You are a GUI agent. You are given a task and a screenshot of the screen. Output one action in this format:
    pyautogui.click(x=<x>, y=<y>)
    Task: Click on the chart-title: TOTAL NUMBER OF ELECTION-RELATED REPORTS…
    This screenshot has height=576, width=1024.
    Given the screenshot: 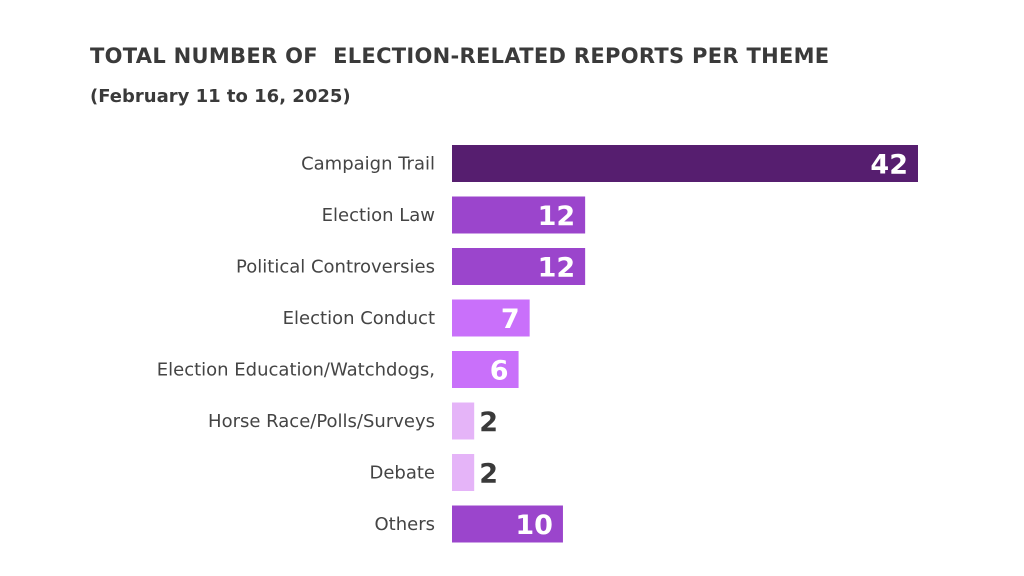 What is the action you would take?
    pyautogui.click(x=460, y=56)
    